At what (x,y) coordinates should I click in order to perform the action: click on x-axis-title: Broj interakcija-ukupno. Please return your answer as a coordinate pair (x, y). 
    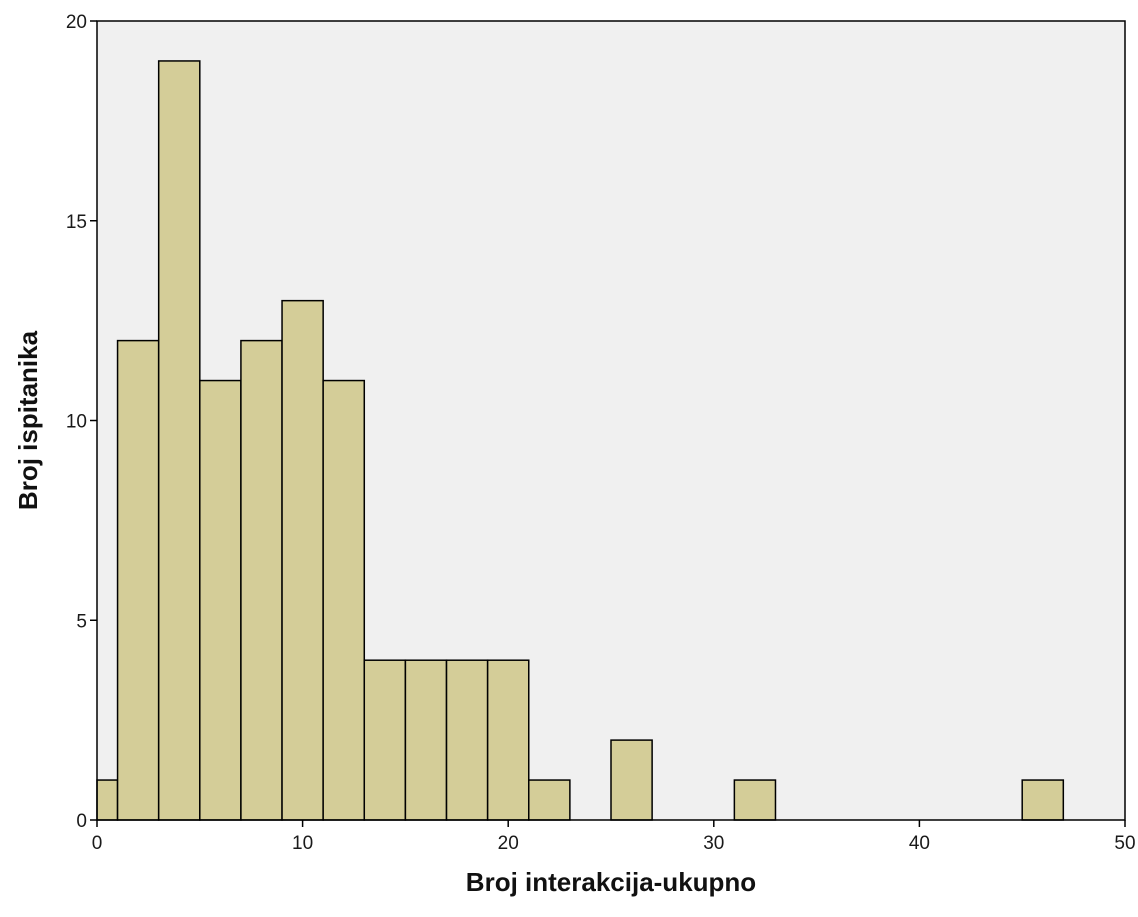
    Looking at the image, I should click on (611, 882).